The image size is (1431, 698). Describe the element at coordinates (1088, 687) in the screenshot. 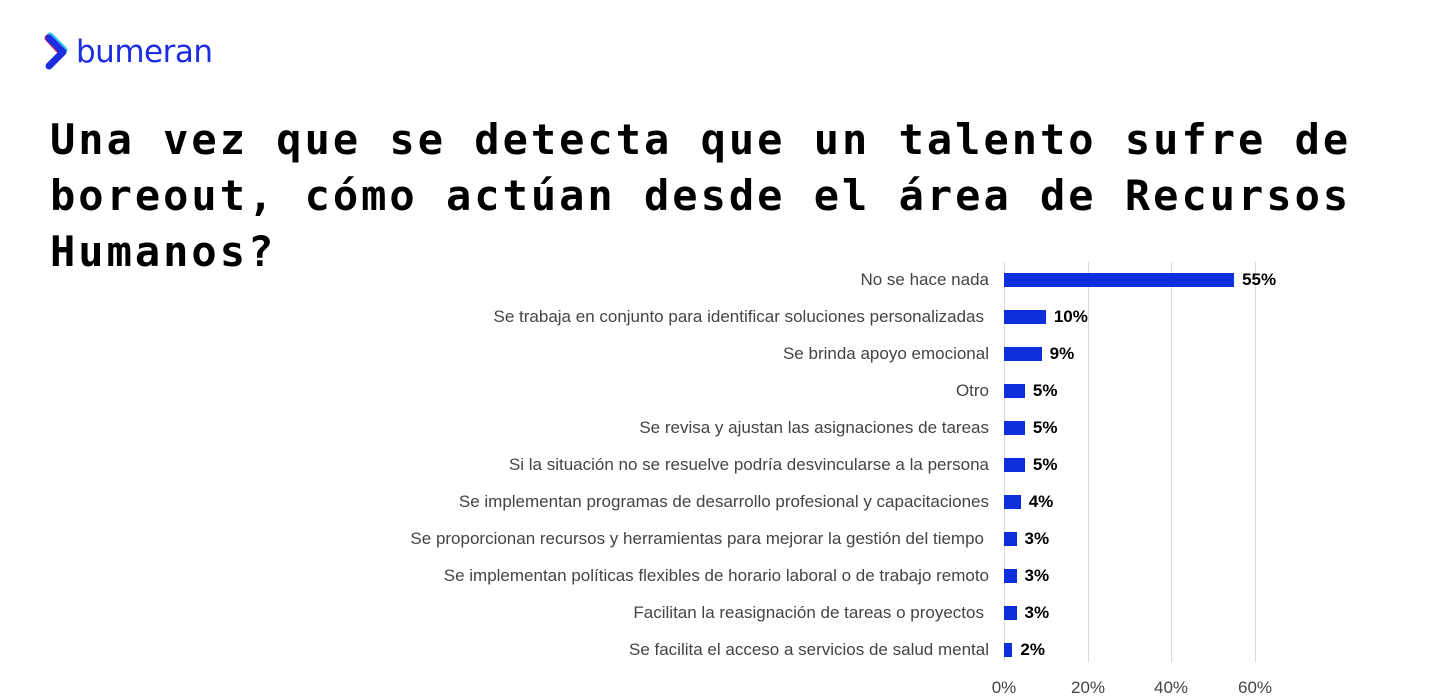

I see `x-tick-label: 20%` at that location.